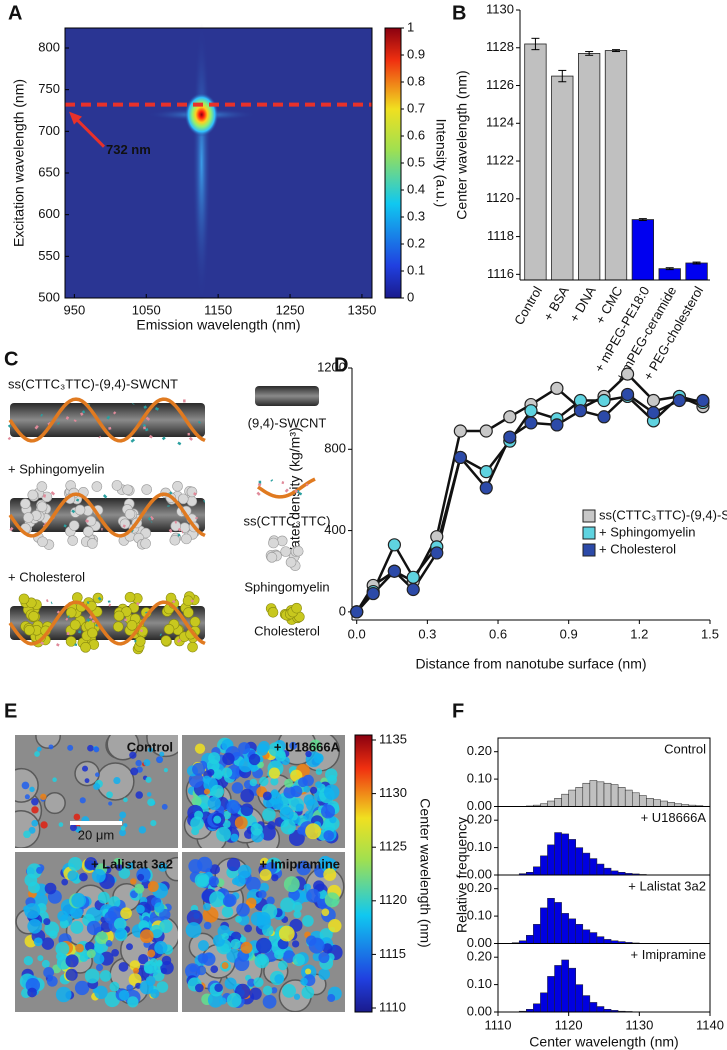 The width and height of the screenshot is (727, 1050). Describe the element at coordinates (287, 396) in the screenshot. I see `nanotube` at that location.